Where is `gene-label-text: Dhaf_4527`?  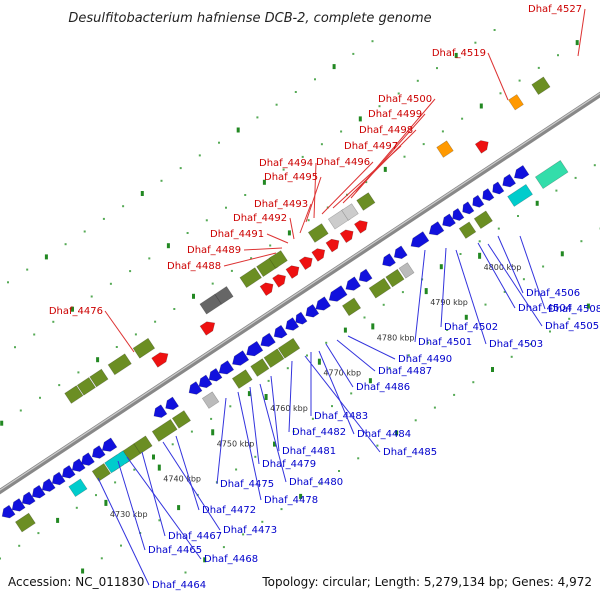 gene-label-text: Dhaf_4527 is located at coordinates (555, 9).